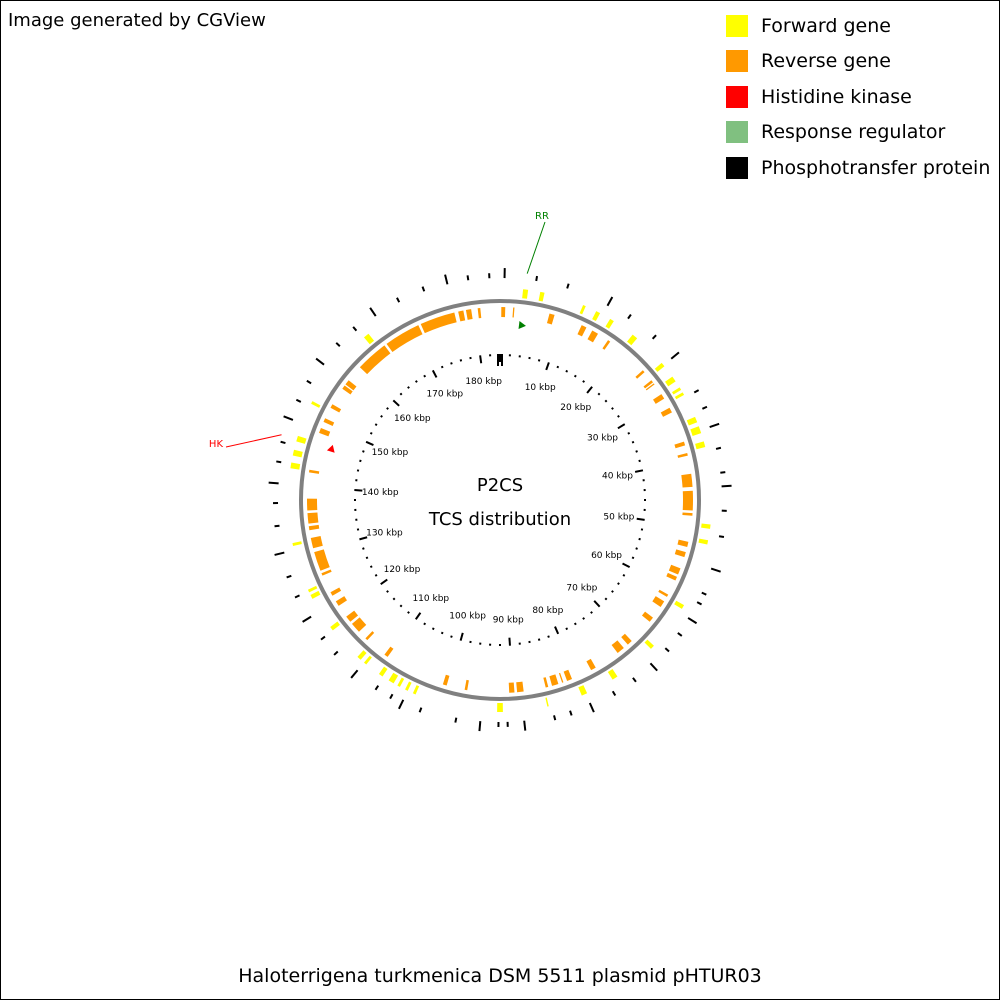 This screenshot has height=1000, width=1000. Describe the element at coordinates (499, 519) in the screenshot. I see `map-subtitle: TCS distribution` at that location.